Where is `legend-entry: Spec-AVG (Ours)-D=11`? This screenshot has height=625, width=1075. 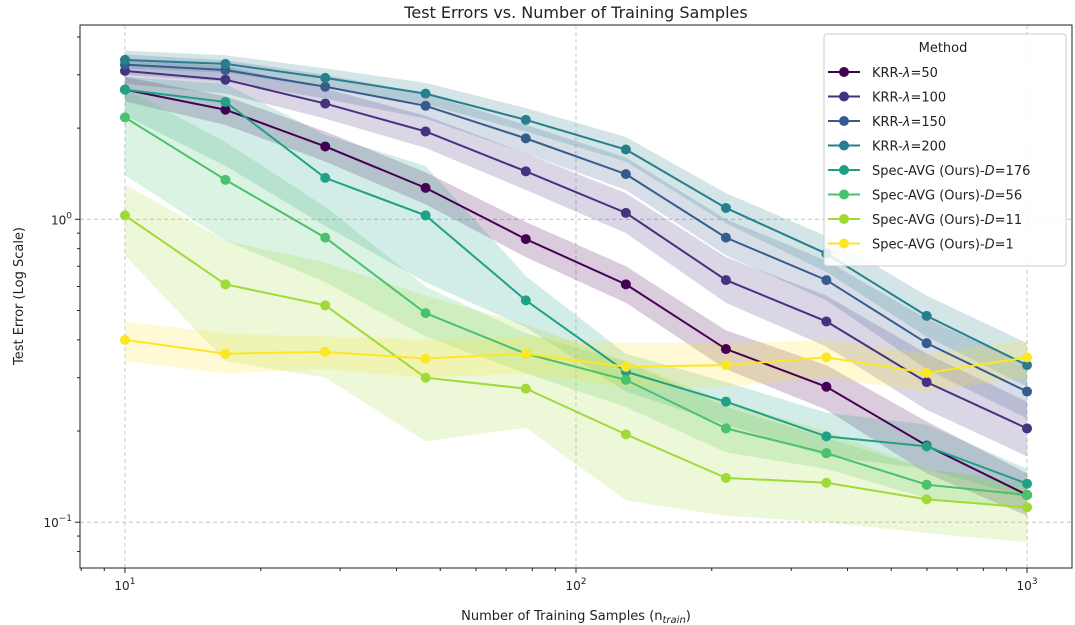
legend-entry: Spec-AVG (Ours)-D=11 is located at coordinates (947, 220).